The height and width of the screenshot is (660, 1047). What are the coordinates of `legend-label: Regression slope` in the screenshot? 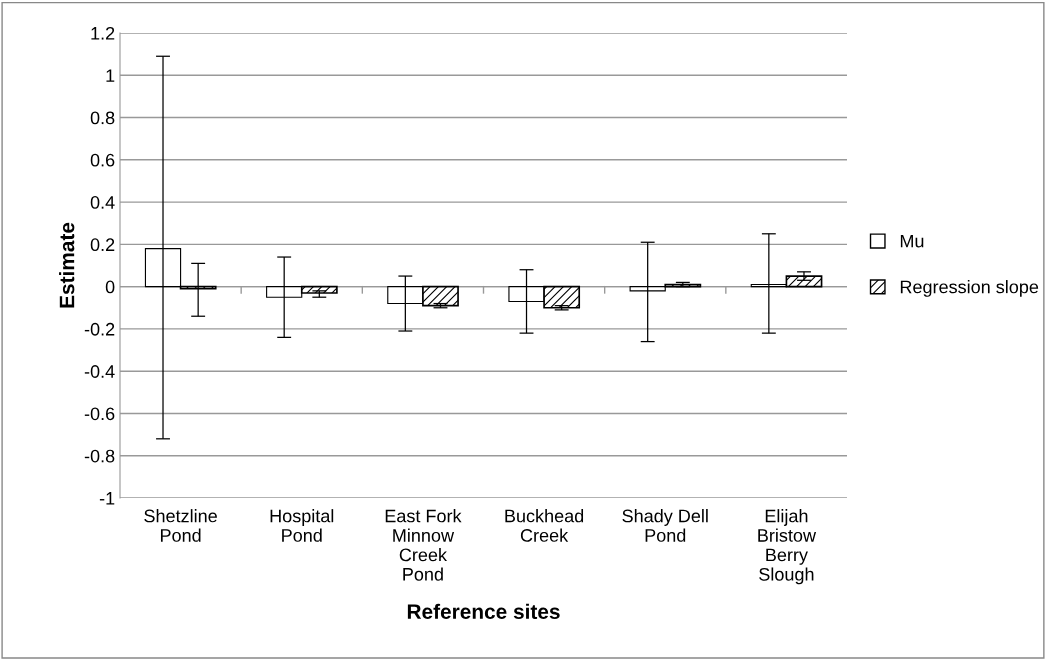 It's located at (969, 288).